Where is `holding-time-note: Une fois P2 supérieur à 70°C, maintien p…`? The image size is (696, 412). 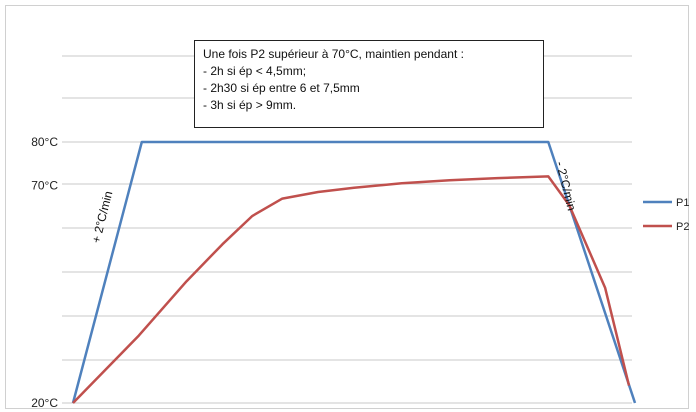
holding-time-note: Une fois P2 supérieur à 70°C, maintien p… is located at coordinates (369, 84).